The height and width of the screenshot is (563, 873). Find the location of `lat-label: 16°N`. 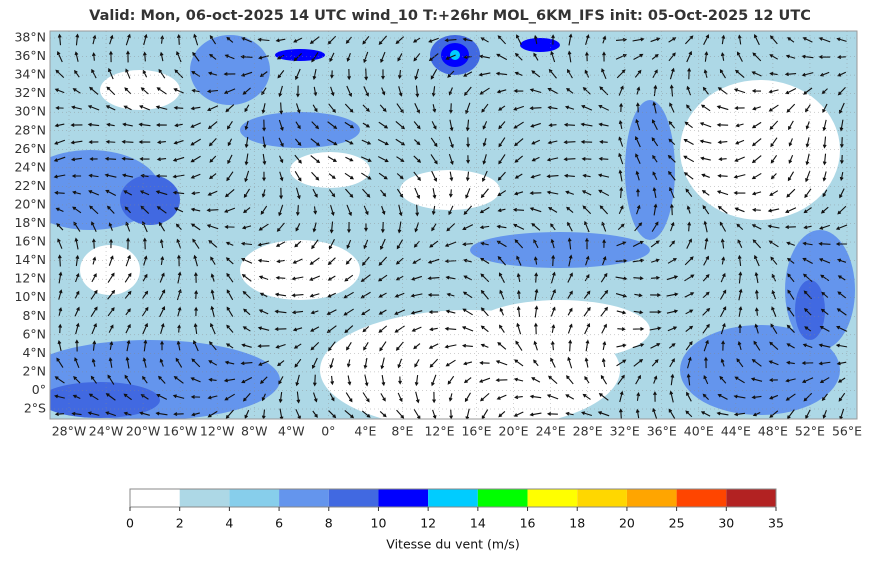

lat-label: 16°N is located at coordinates (30, 241).